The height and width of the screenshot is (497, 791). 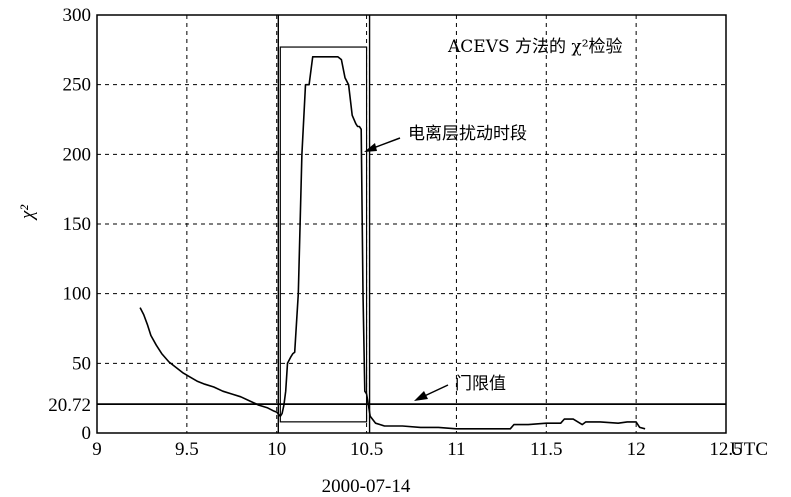 What do you see at coordinates (366, 486) in the screenshot?
I see `x-axis-label: 2000-07-14` at bounding box center [366, 486].